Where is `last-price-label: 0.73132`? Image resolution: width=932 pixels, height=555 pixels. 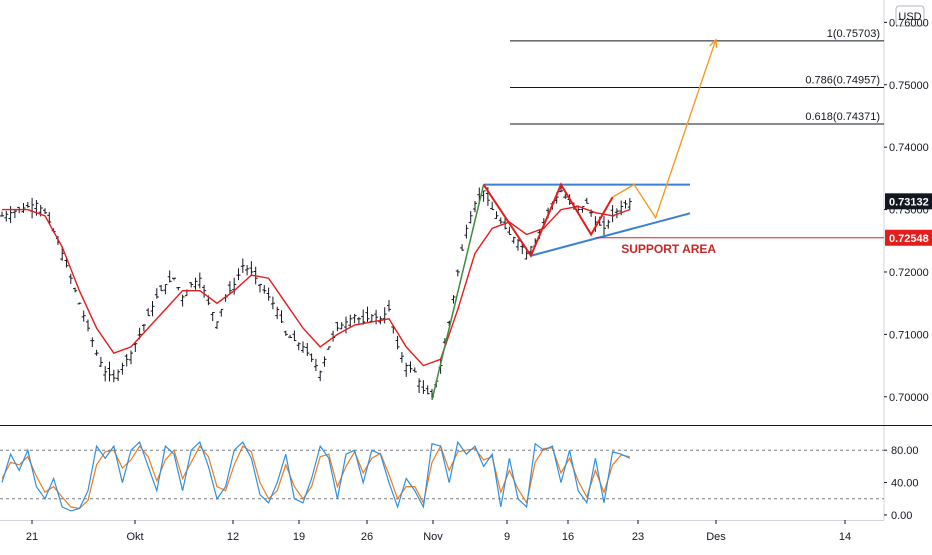 last-price-label: 0.73132 is located at coordinates (909, 202).